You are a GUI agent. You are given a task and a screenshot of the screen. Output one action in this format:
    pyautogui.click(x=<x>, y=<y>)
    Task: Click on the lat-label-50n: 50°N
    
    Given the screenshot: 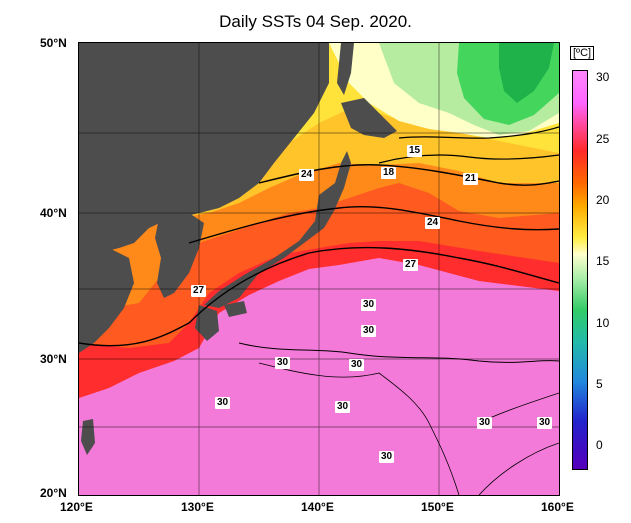 What is the action you would take?
    pyautogui.click(x=53, y=43)
    